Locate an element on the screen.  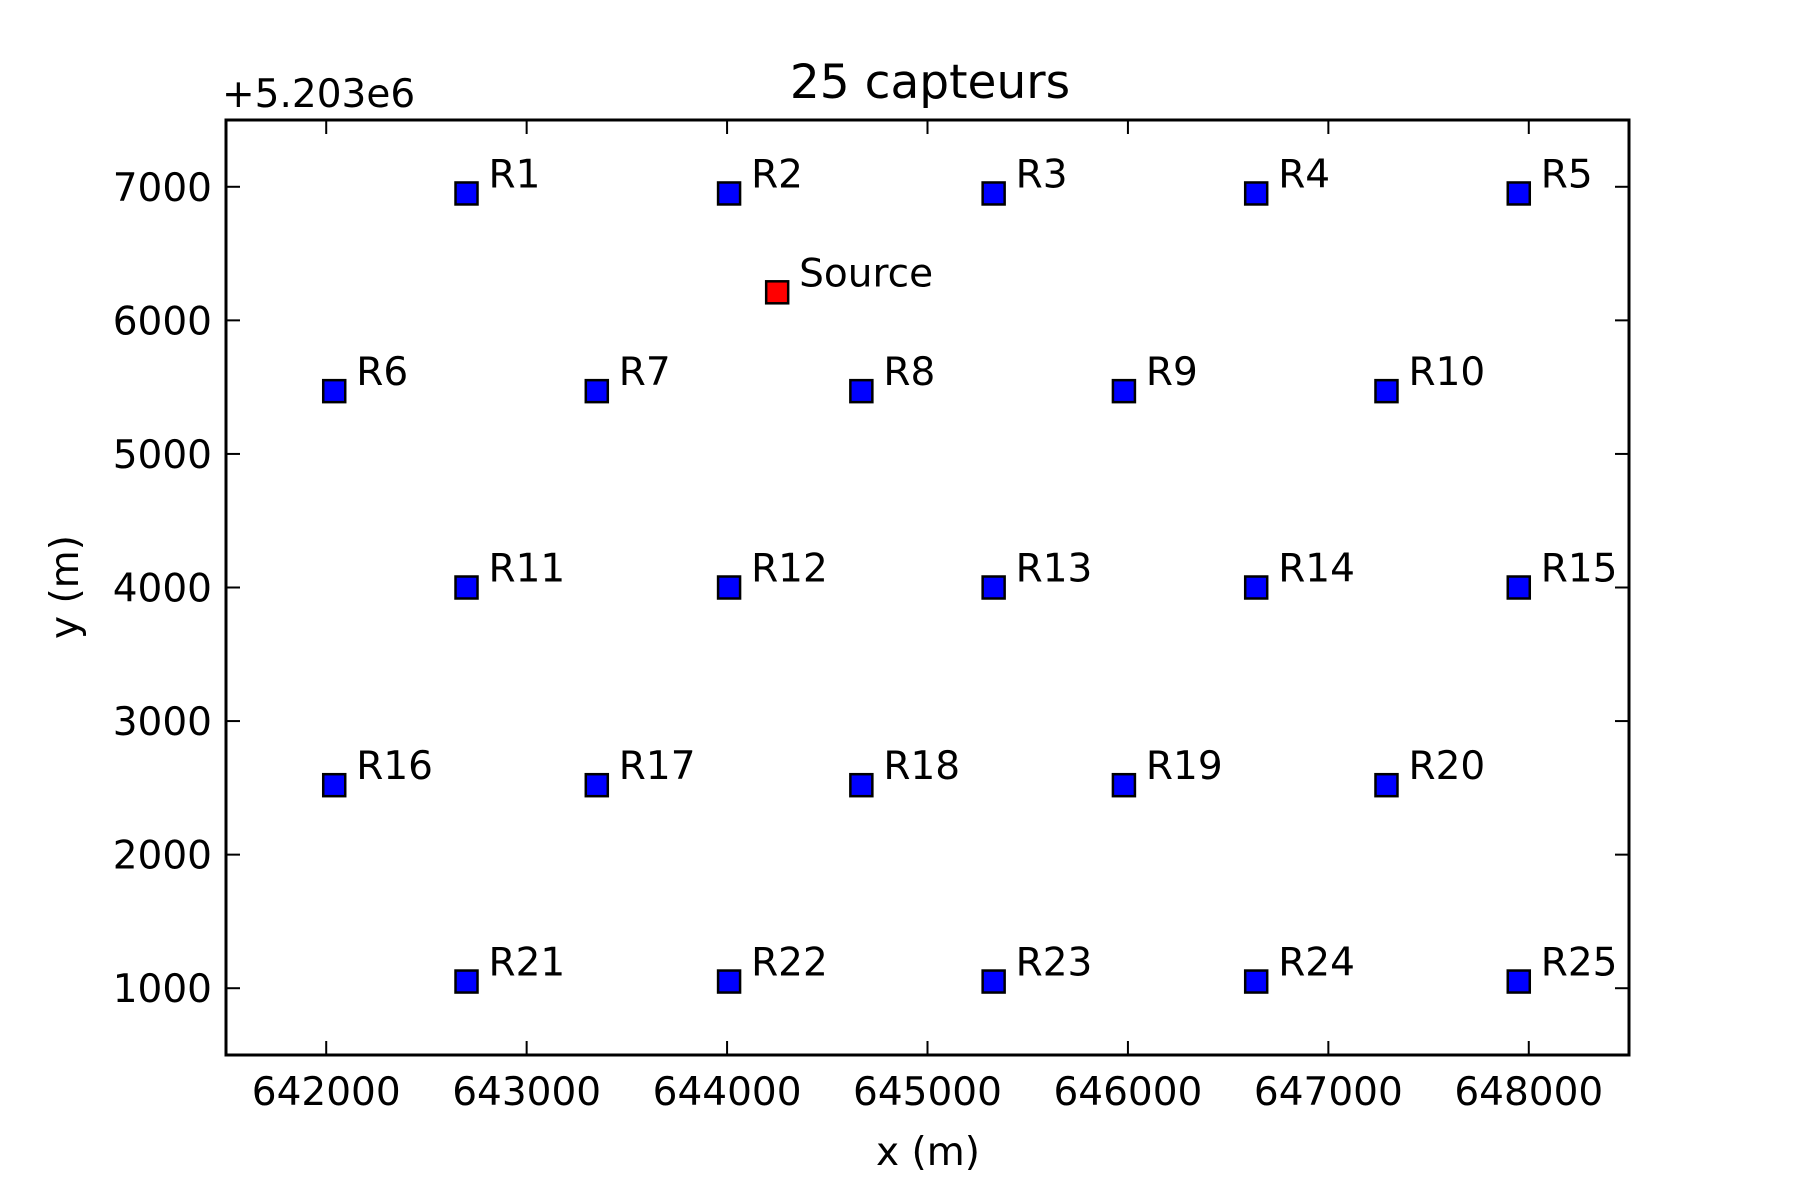
marker-r5 is located at coordinates (1519, 193).